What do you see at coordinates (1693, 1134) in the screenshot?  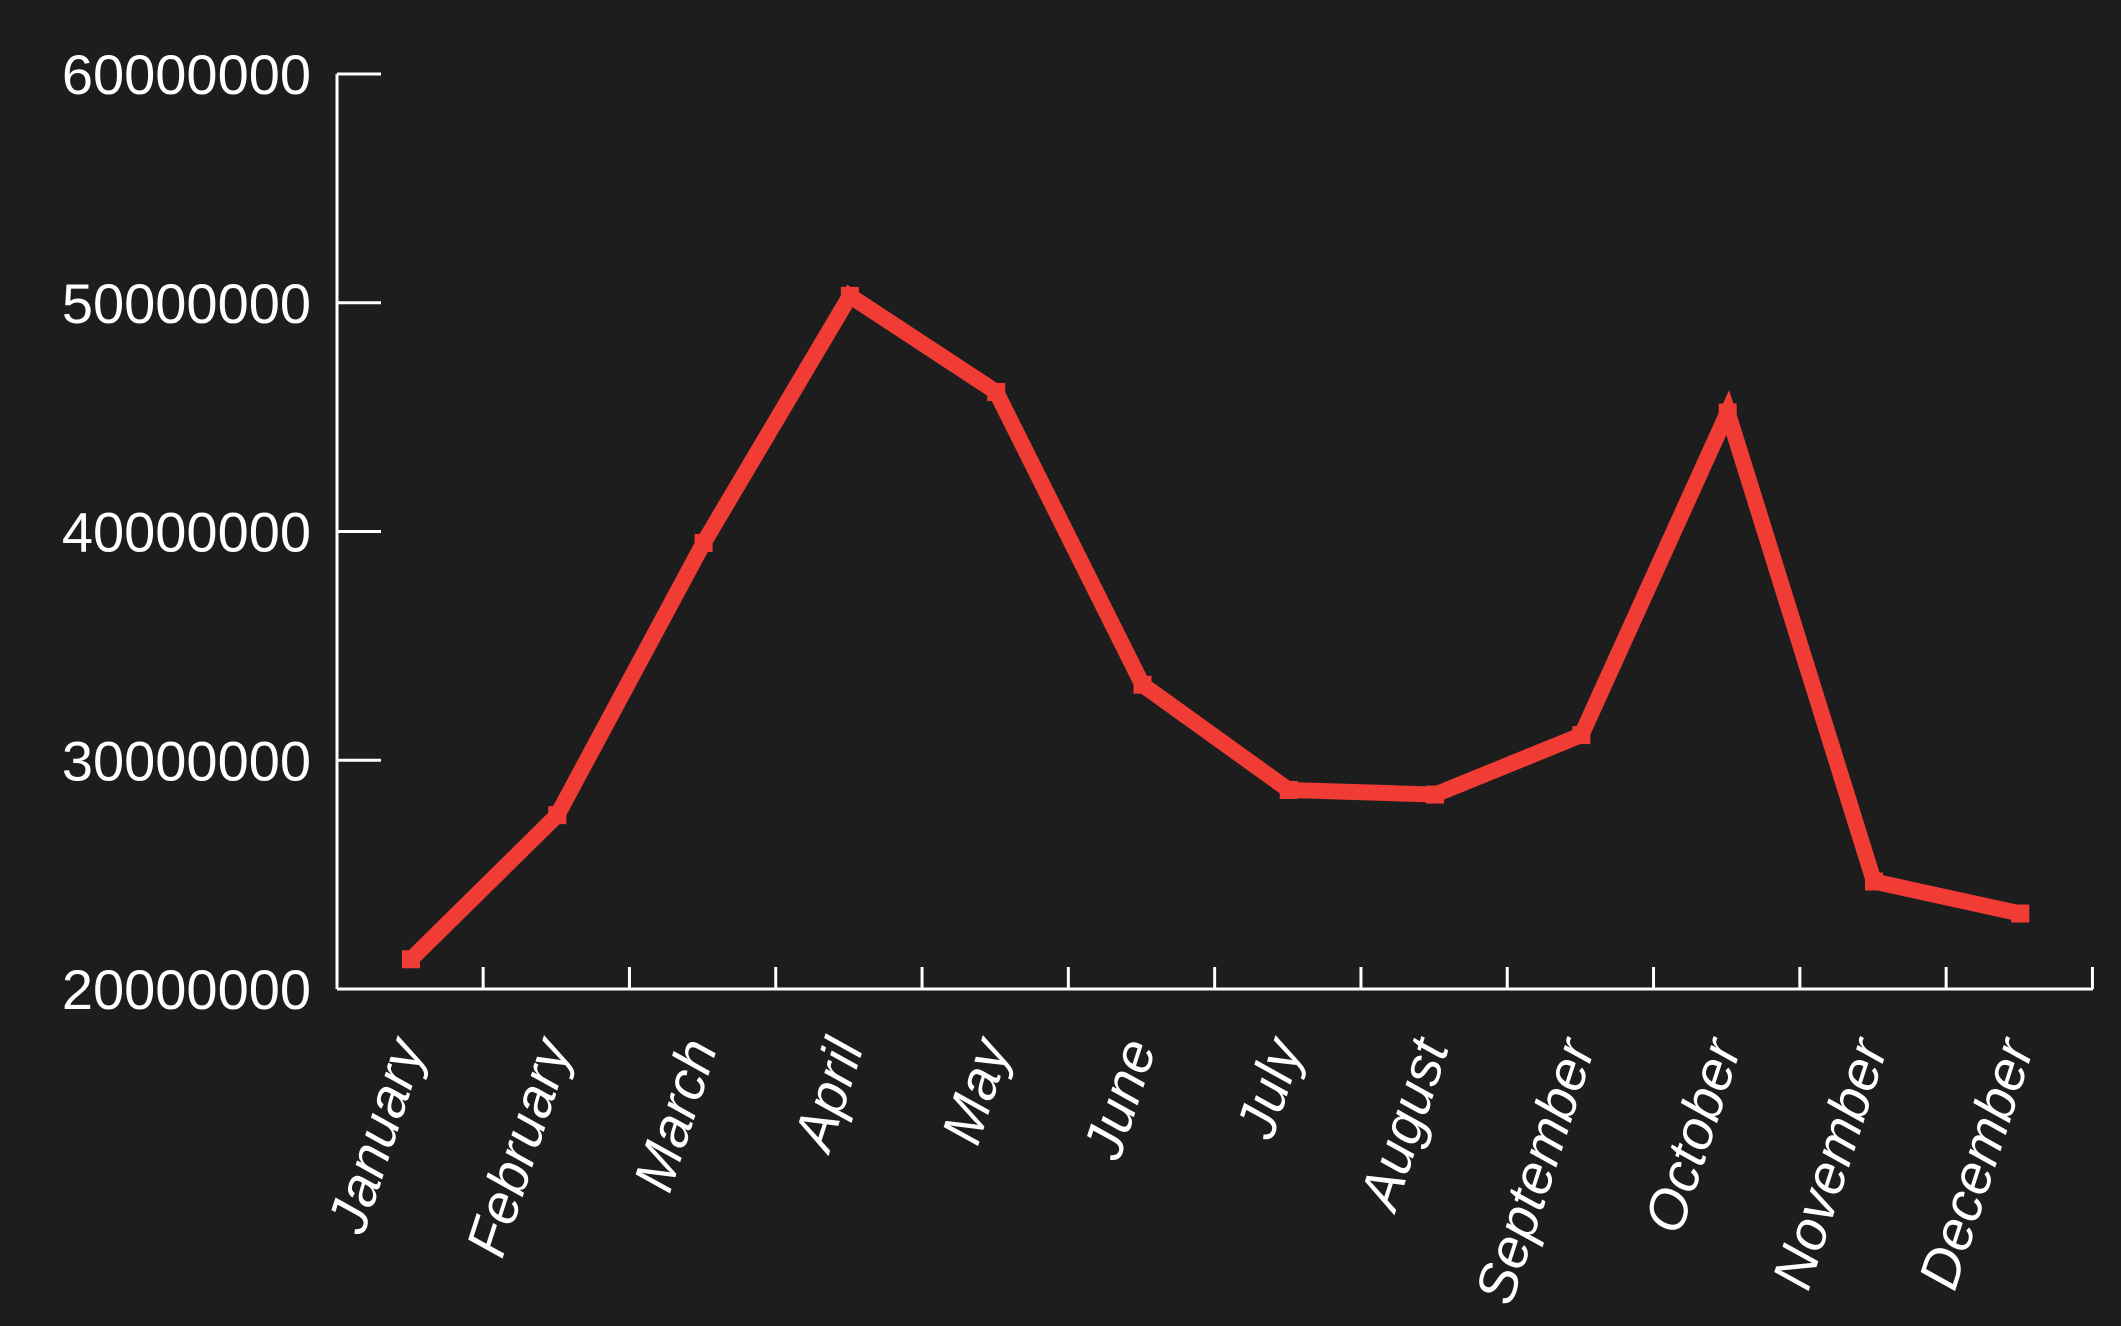 I see `x-tick-label: October` at bounding box center [1693, 1134].